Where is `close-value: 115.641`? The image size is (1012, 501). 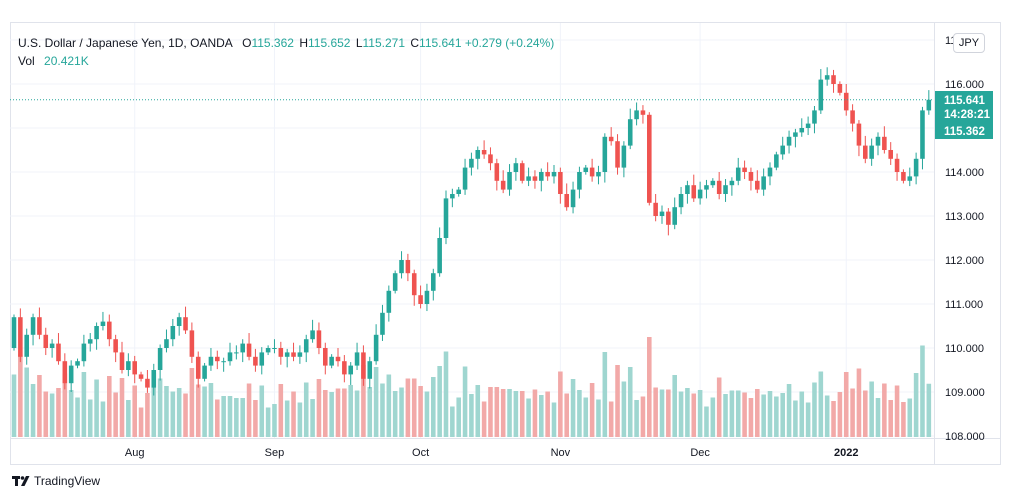 close-value: 115.641 is located at coordinates (440, 43).